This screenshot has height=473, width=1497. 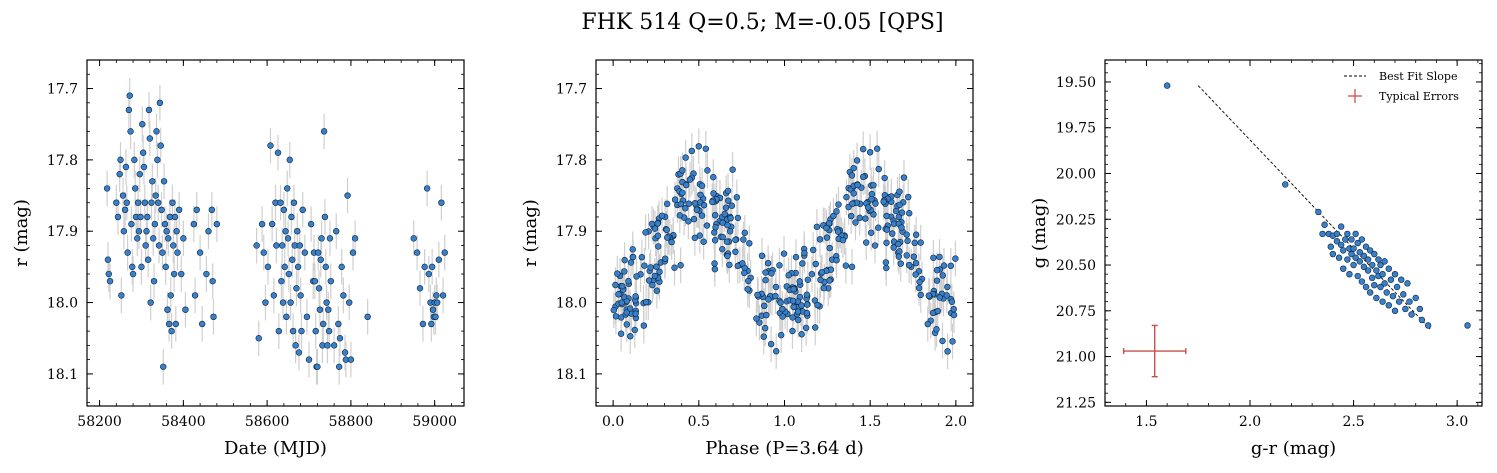 What do you see at coordinates (1146, 422) in the screenshot?
I see `x-tick-label: 1.5` at bounding box center [1146, 422].